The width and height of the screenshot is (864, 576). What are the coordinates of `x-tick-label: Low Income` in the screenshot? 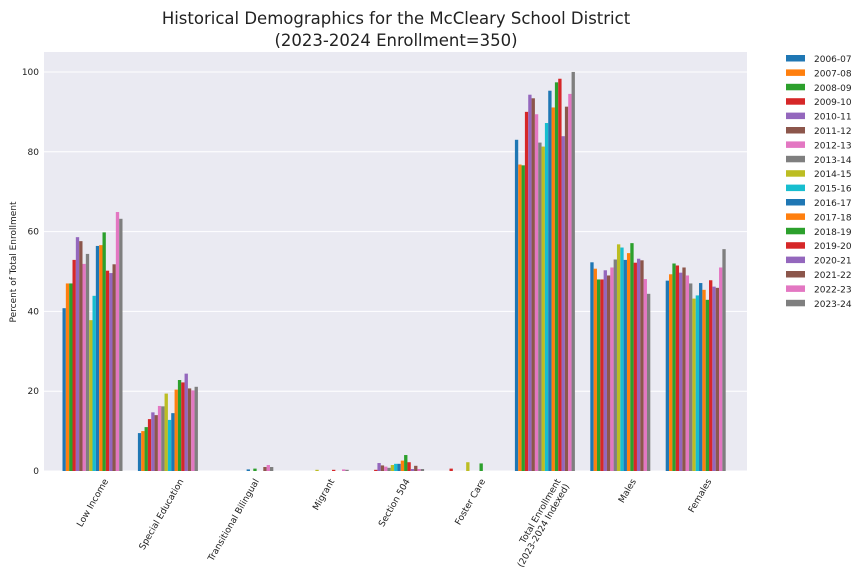 It's located at (94, 503).